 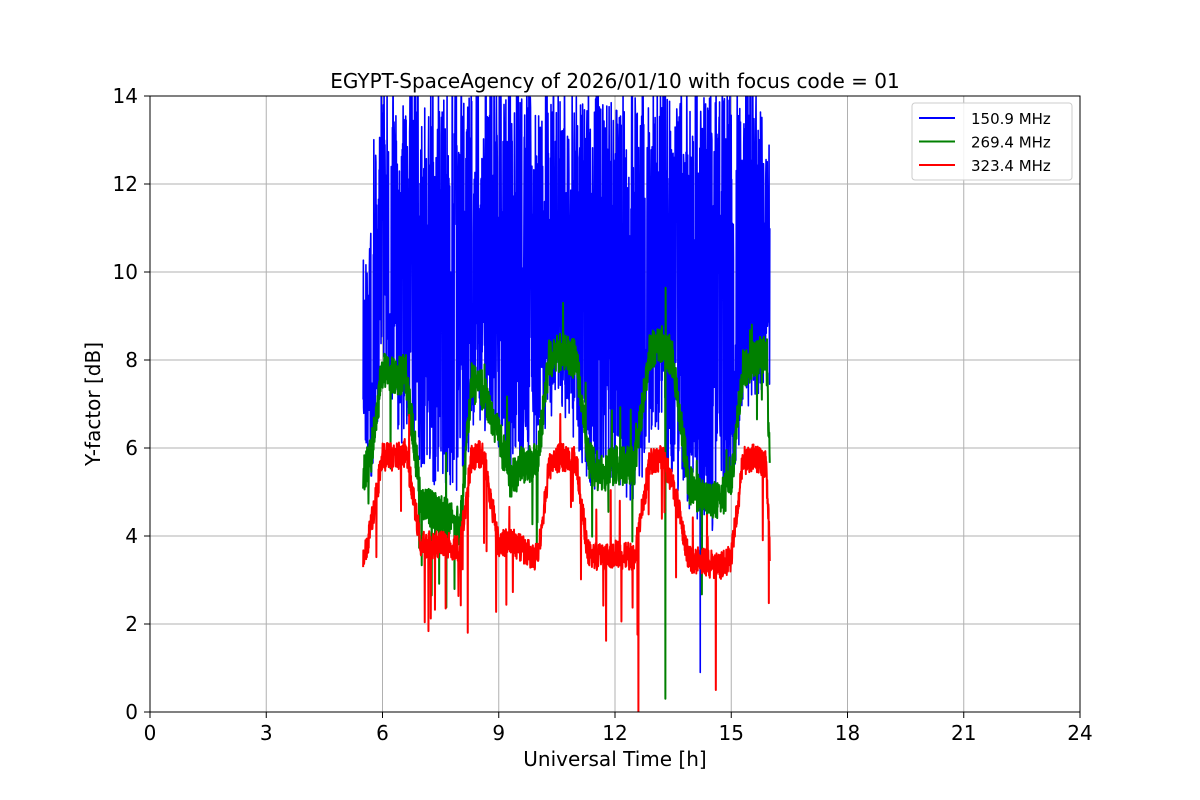 What do you see at coordinates (382, 733) in the screenshot?
I see `x-tick-label: 6` at bounding box center [382, 733].